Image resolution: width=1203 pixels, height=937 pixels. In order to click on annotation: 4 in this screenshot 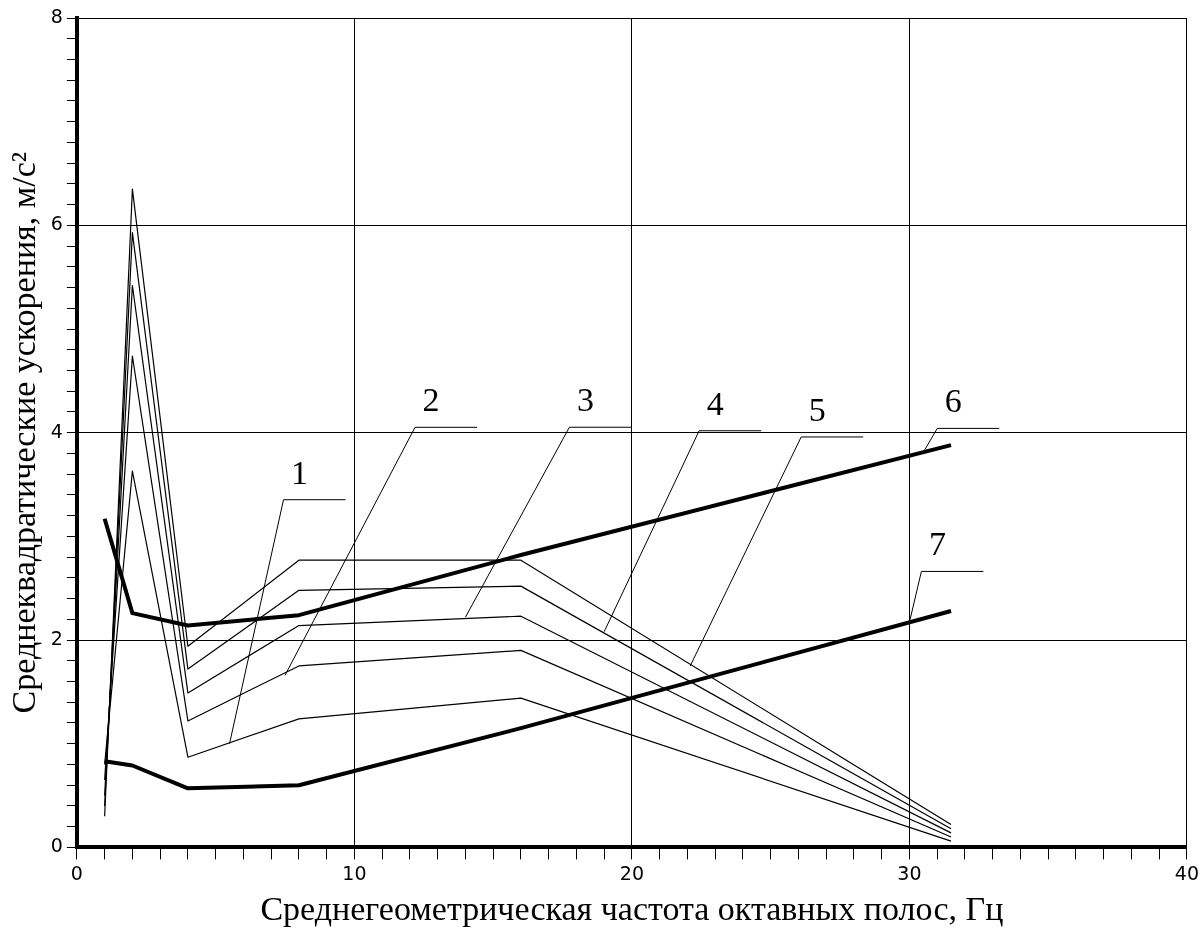, I will do `click(715, 403)`.